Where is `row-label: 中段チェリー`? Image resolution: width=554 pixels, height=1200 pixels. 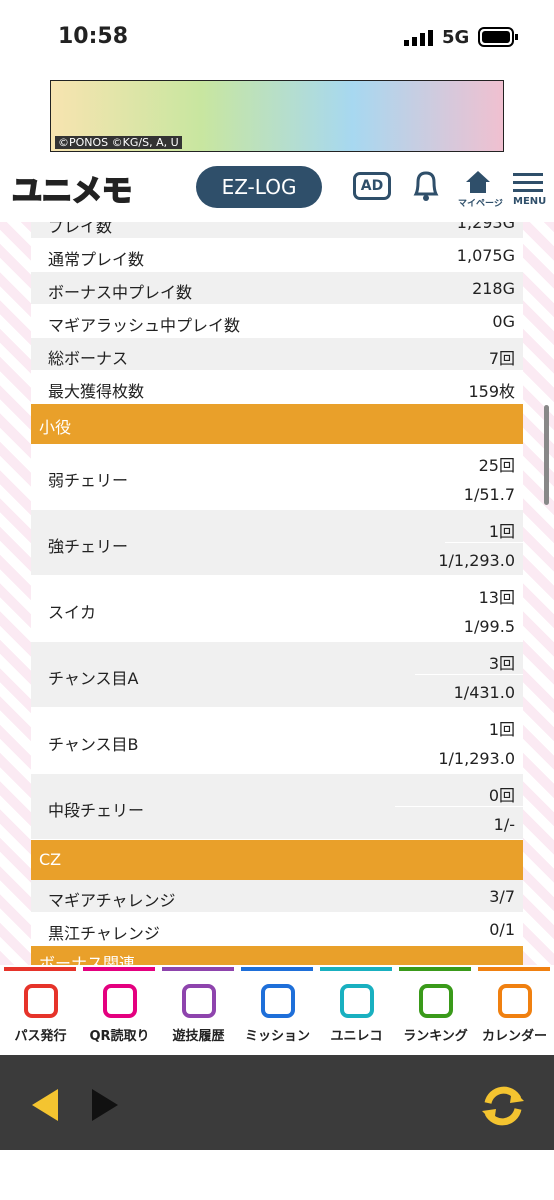 row-label: 中段チェリー is located at coordinates (96, 810).